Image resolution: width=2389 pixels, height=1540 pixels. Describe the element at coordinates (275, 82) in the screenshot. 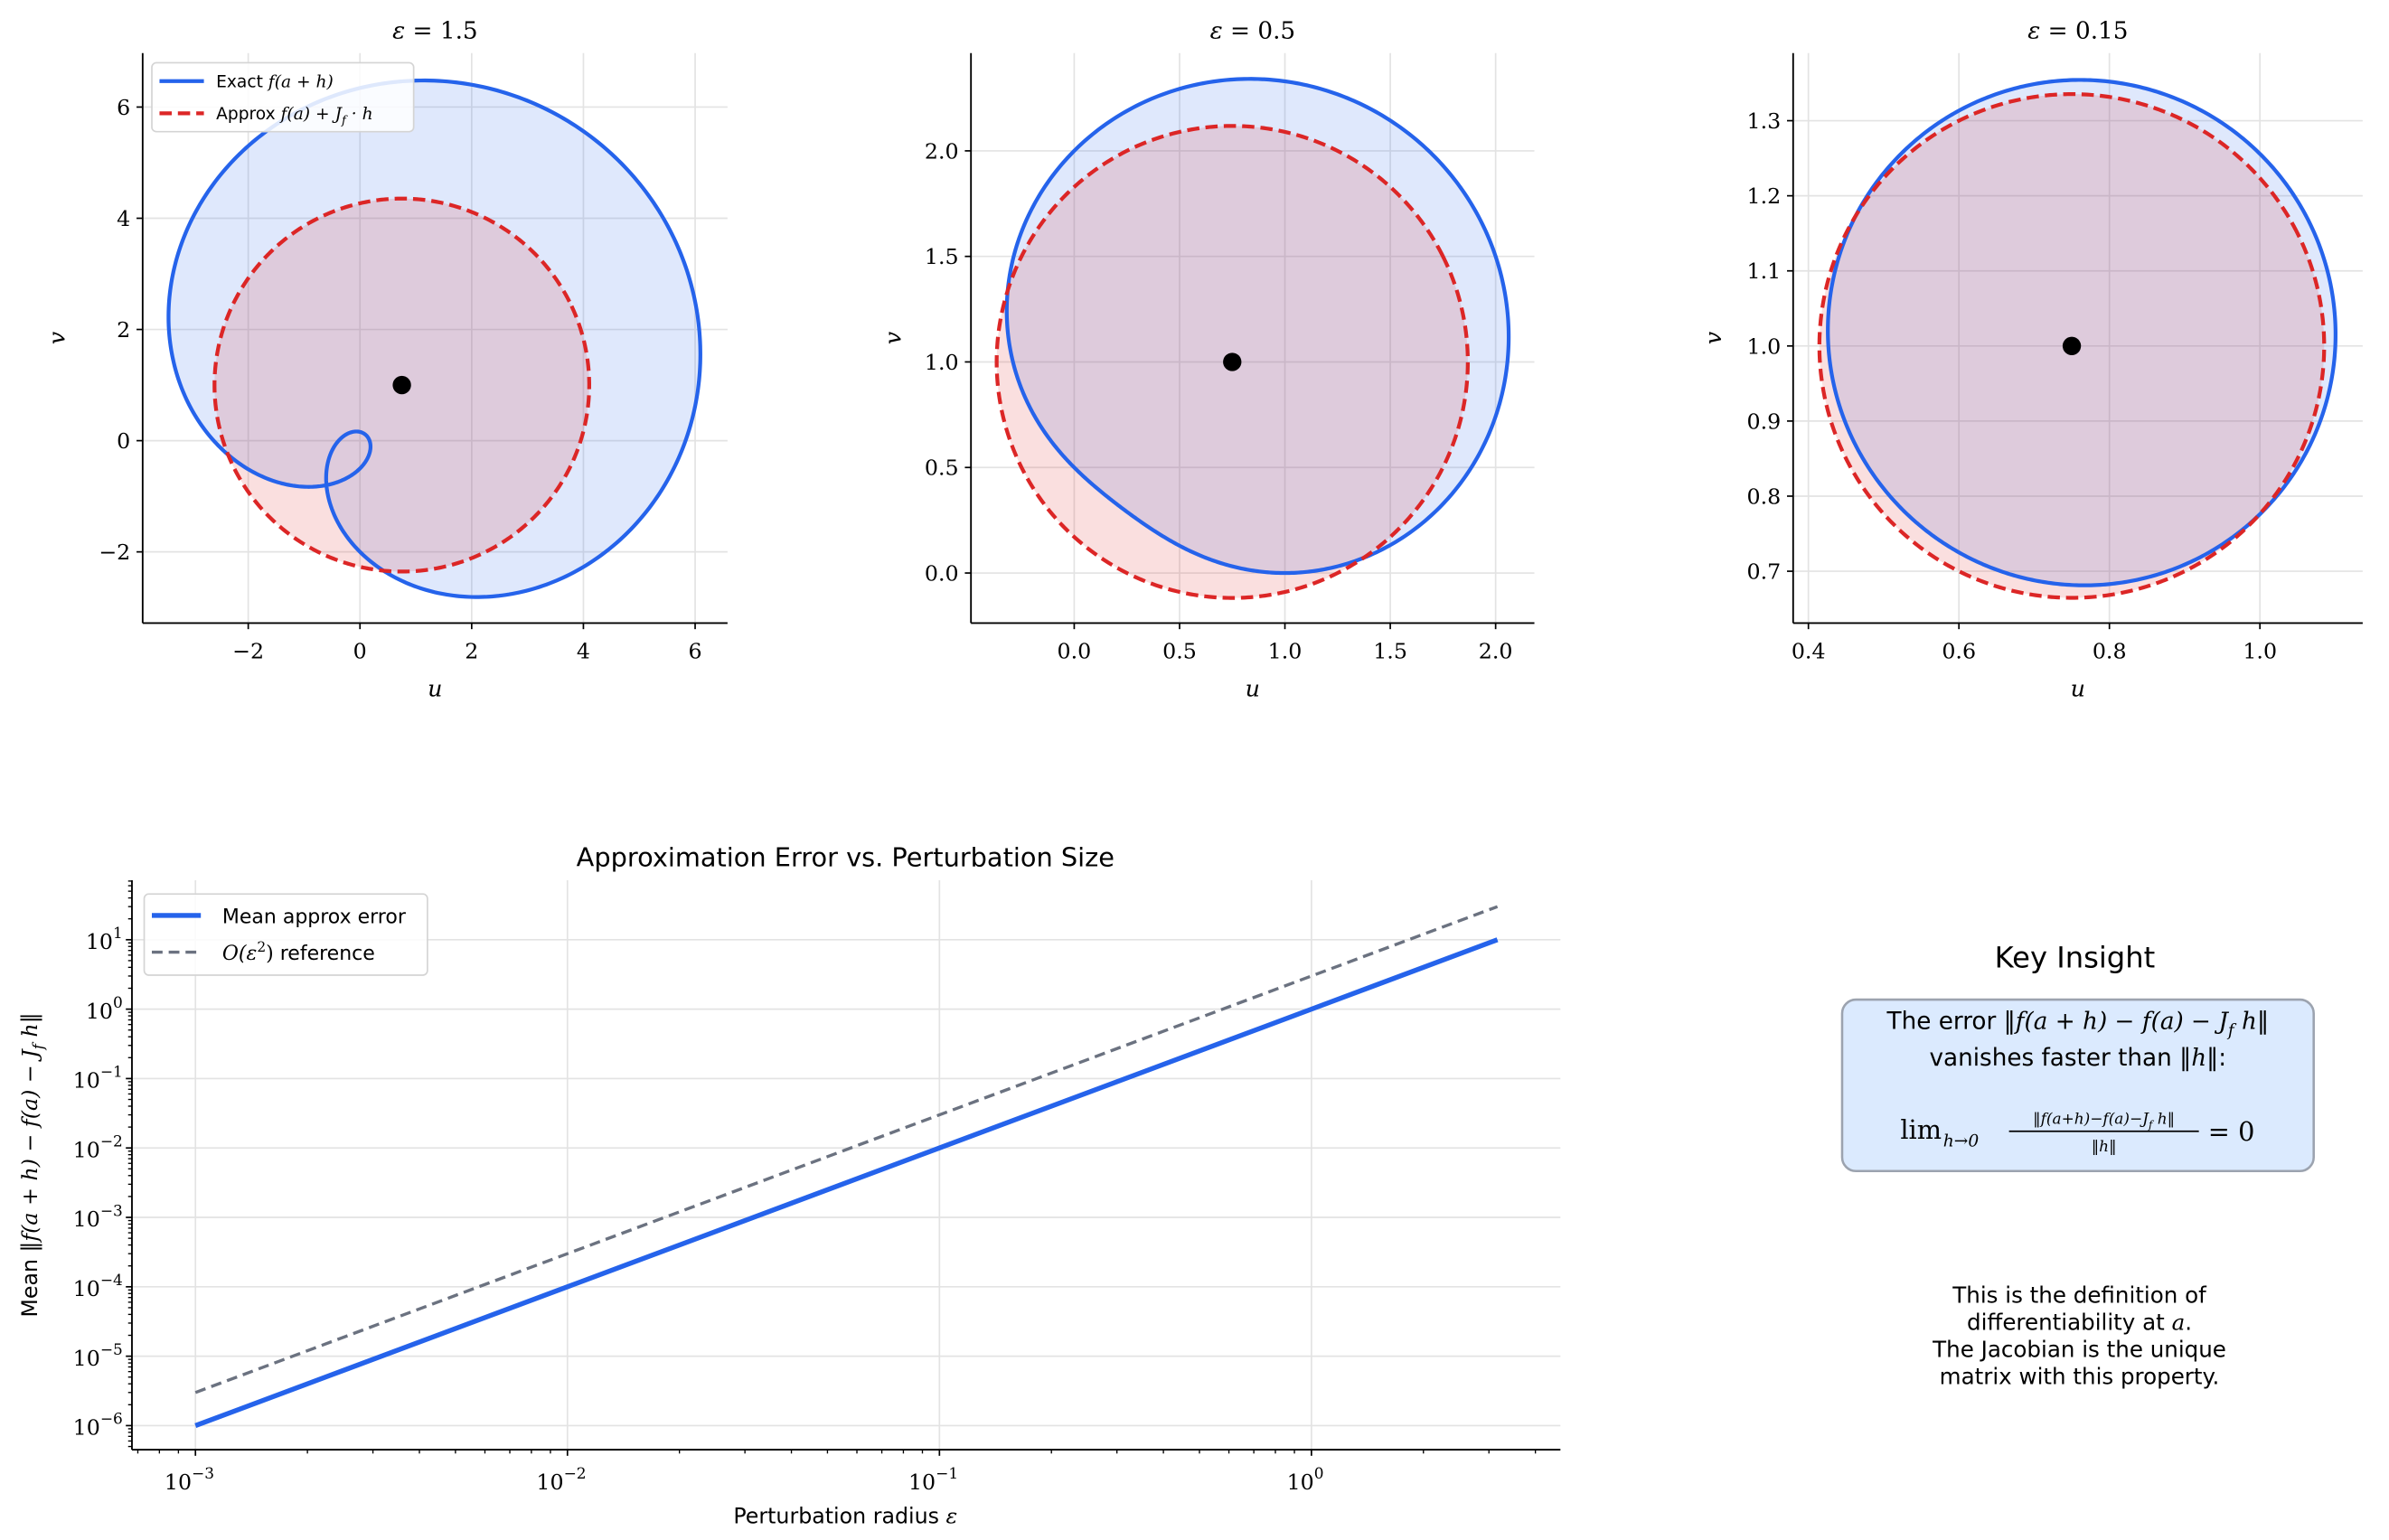

I see `legend-exact-label: Exact f(a + h)` at that location.